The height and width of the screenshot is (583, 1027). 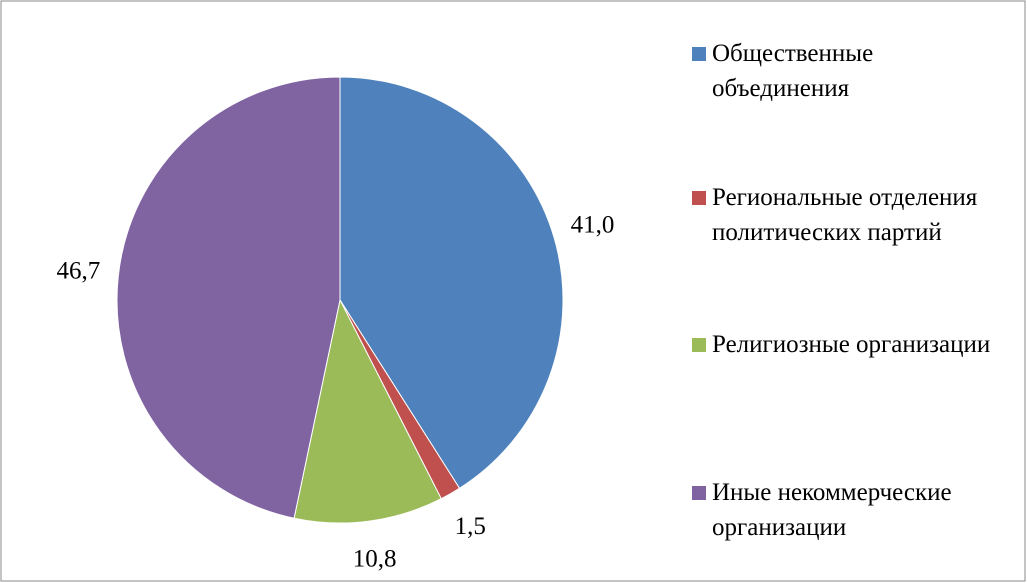 What do you see at coordinates (793, 71) in the screenshot?
I see `legend-label: Общественные объединения` at bounding box center [793, 71].